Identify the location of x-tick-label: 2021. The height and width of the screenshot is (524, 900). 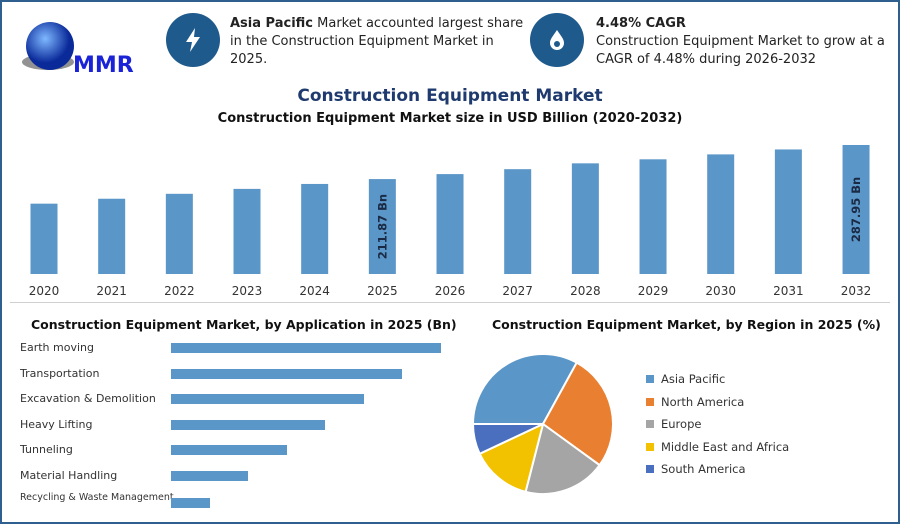
(111, 291).